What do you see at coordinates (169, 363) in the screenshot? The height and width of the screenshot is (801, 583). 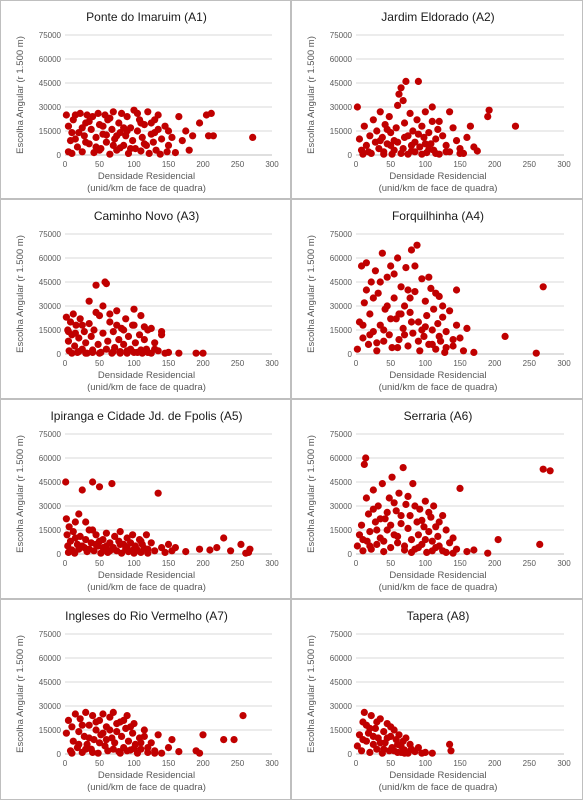 I see `x-tick-label: 150` at bounding box center [169, 363].